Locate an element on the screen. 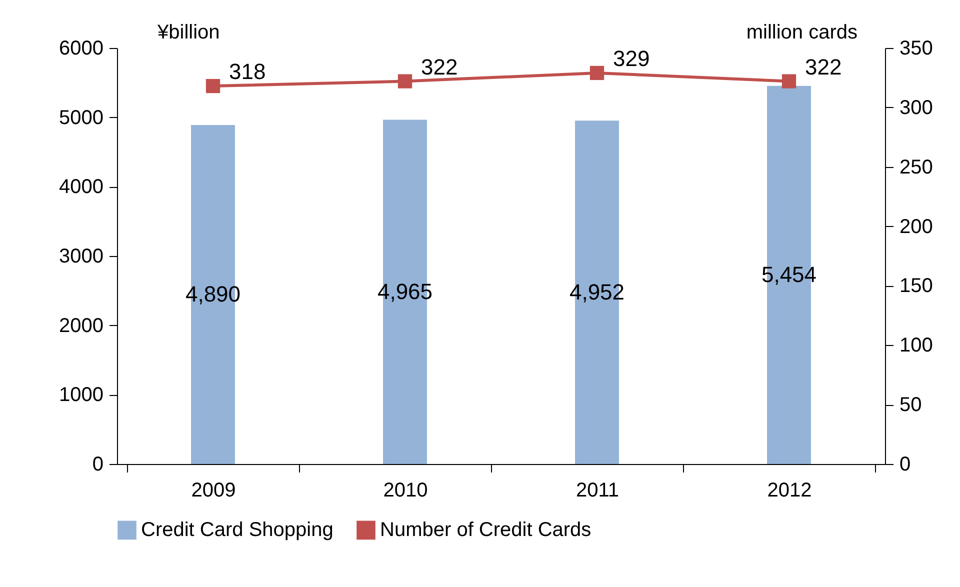 Image resolution: width=960 pixels, height=587 pixels. y2-tick-label: 100 is located at coordinates (916, 345).